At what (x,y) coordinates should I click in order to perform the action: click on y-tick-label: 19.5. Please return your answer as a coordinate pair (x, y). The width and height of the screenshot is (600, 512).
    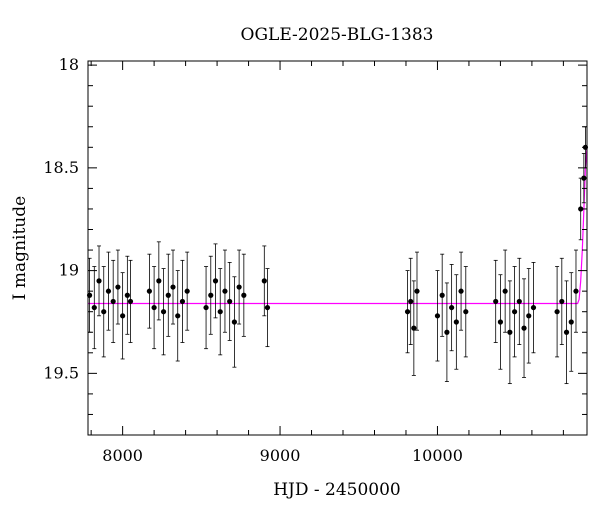
    Looking at the image, I should click on (61, 372).